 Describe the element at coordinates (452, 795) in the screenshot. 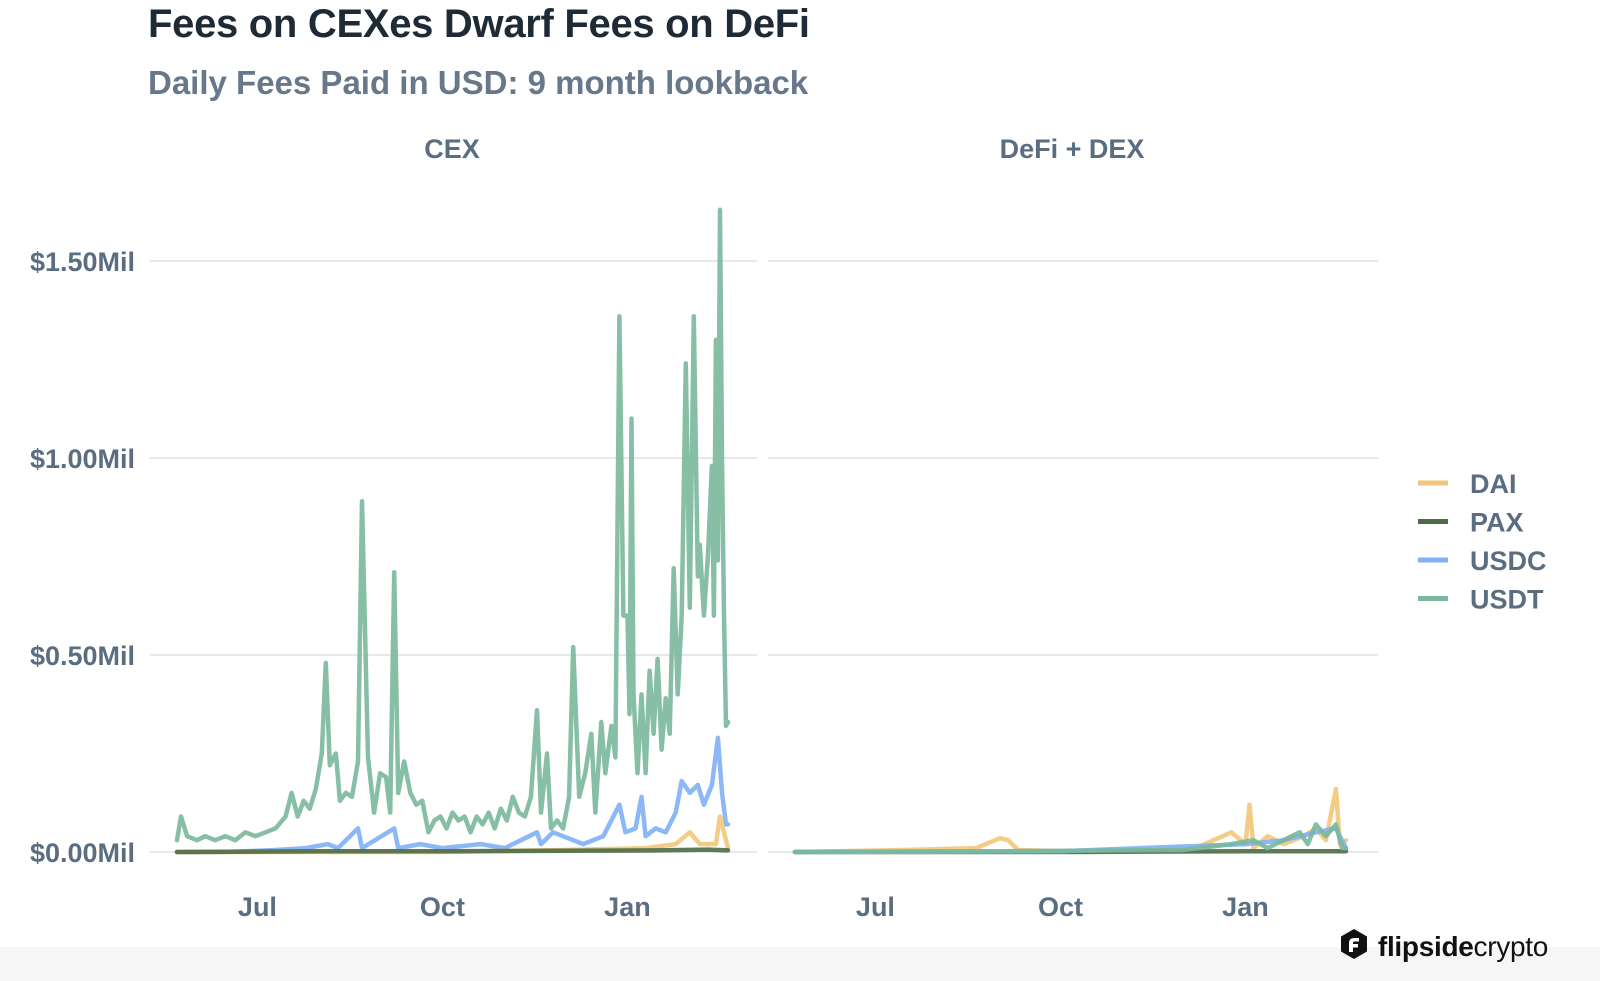

I see `series-line-usdc` at that location.